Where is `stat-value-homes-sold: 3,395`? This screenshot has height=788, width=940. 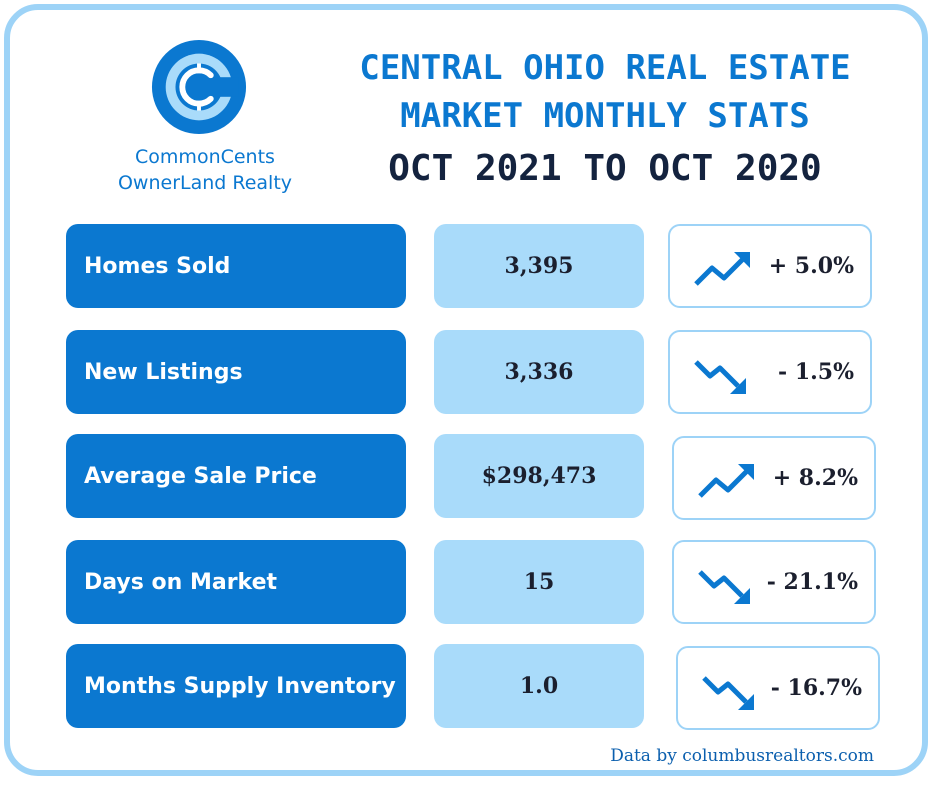 stat-value-homes-sold: 3,395 is located at coordinates (539, 266).